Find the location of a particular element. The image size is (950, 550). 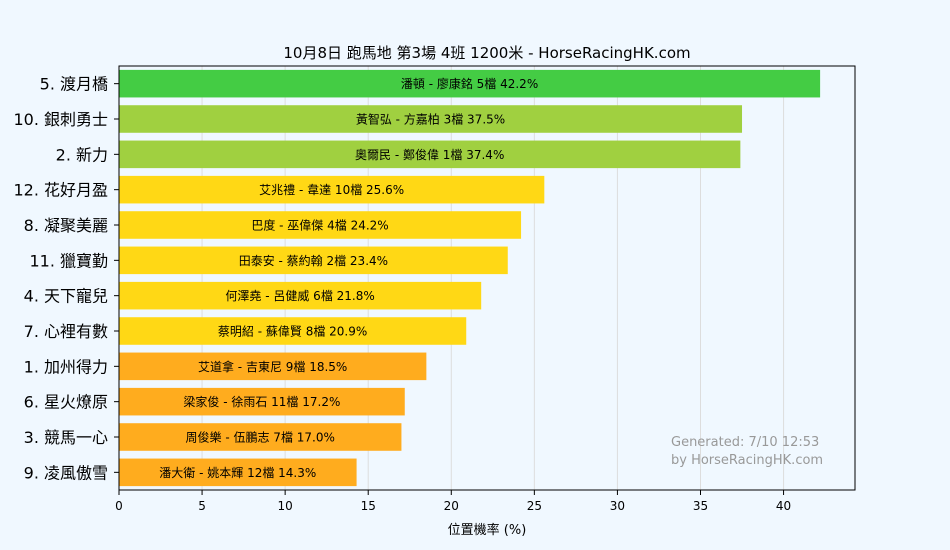

bar-label: 奧爾民 - 鄭俊偉 1檔 37.4% is located at coordinates (429, 154).